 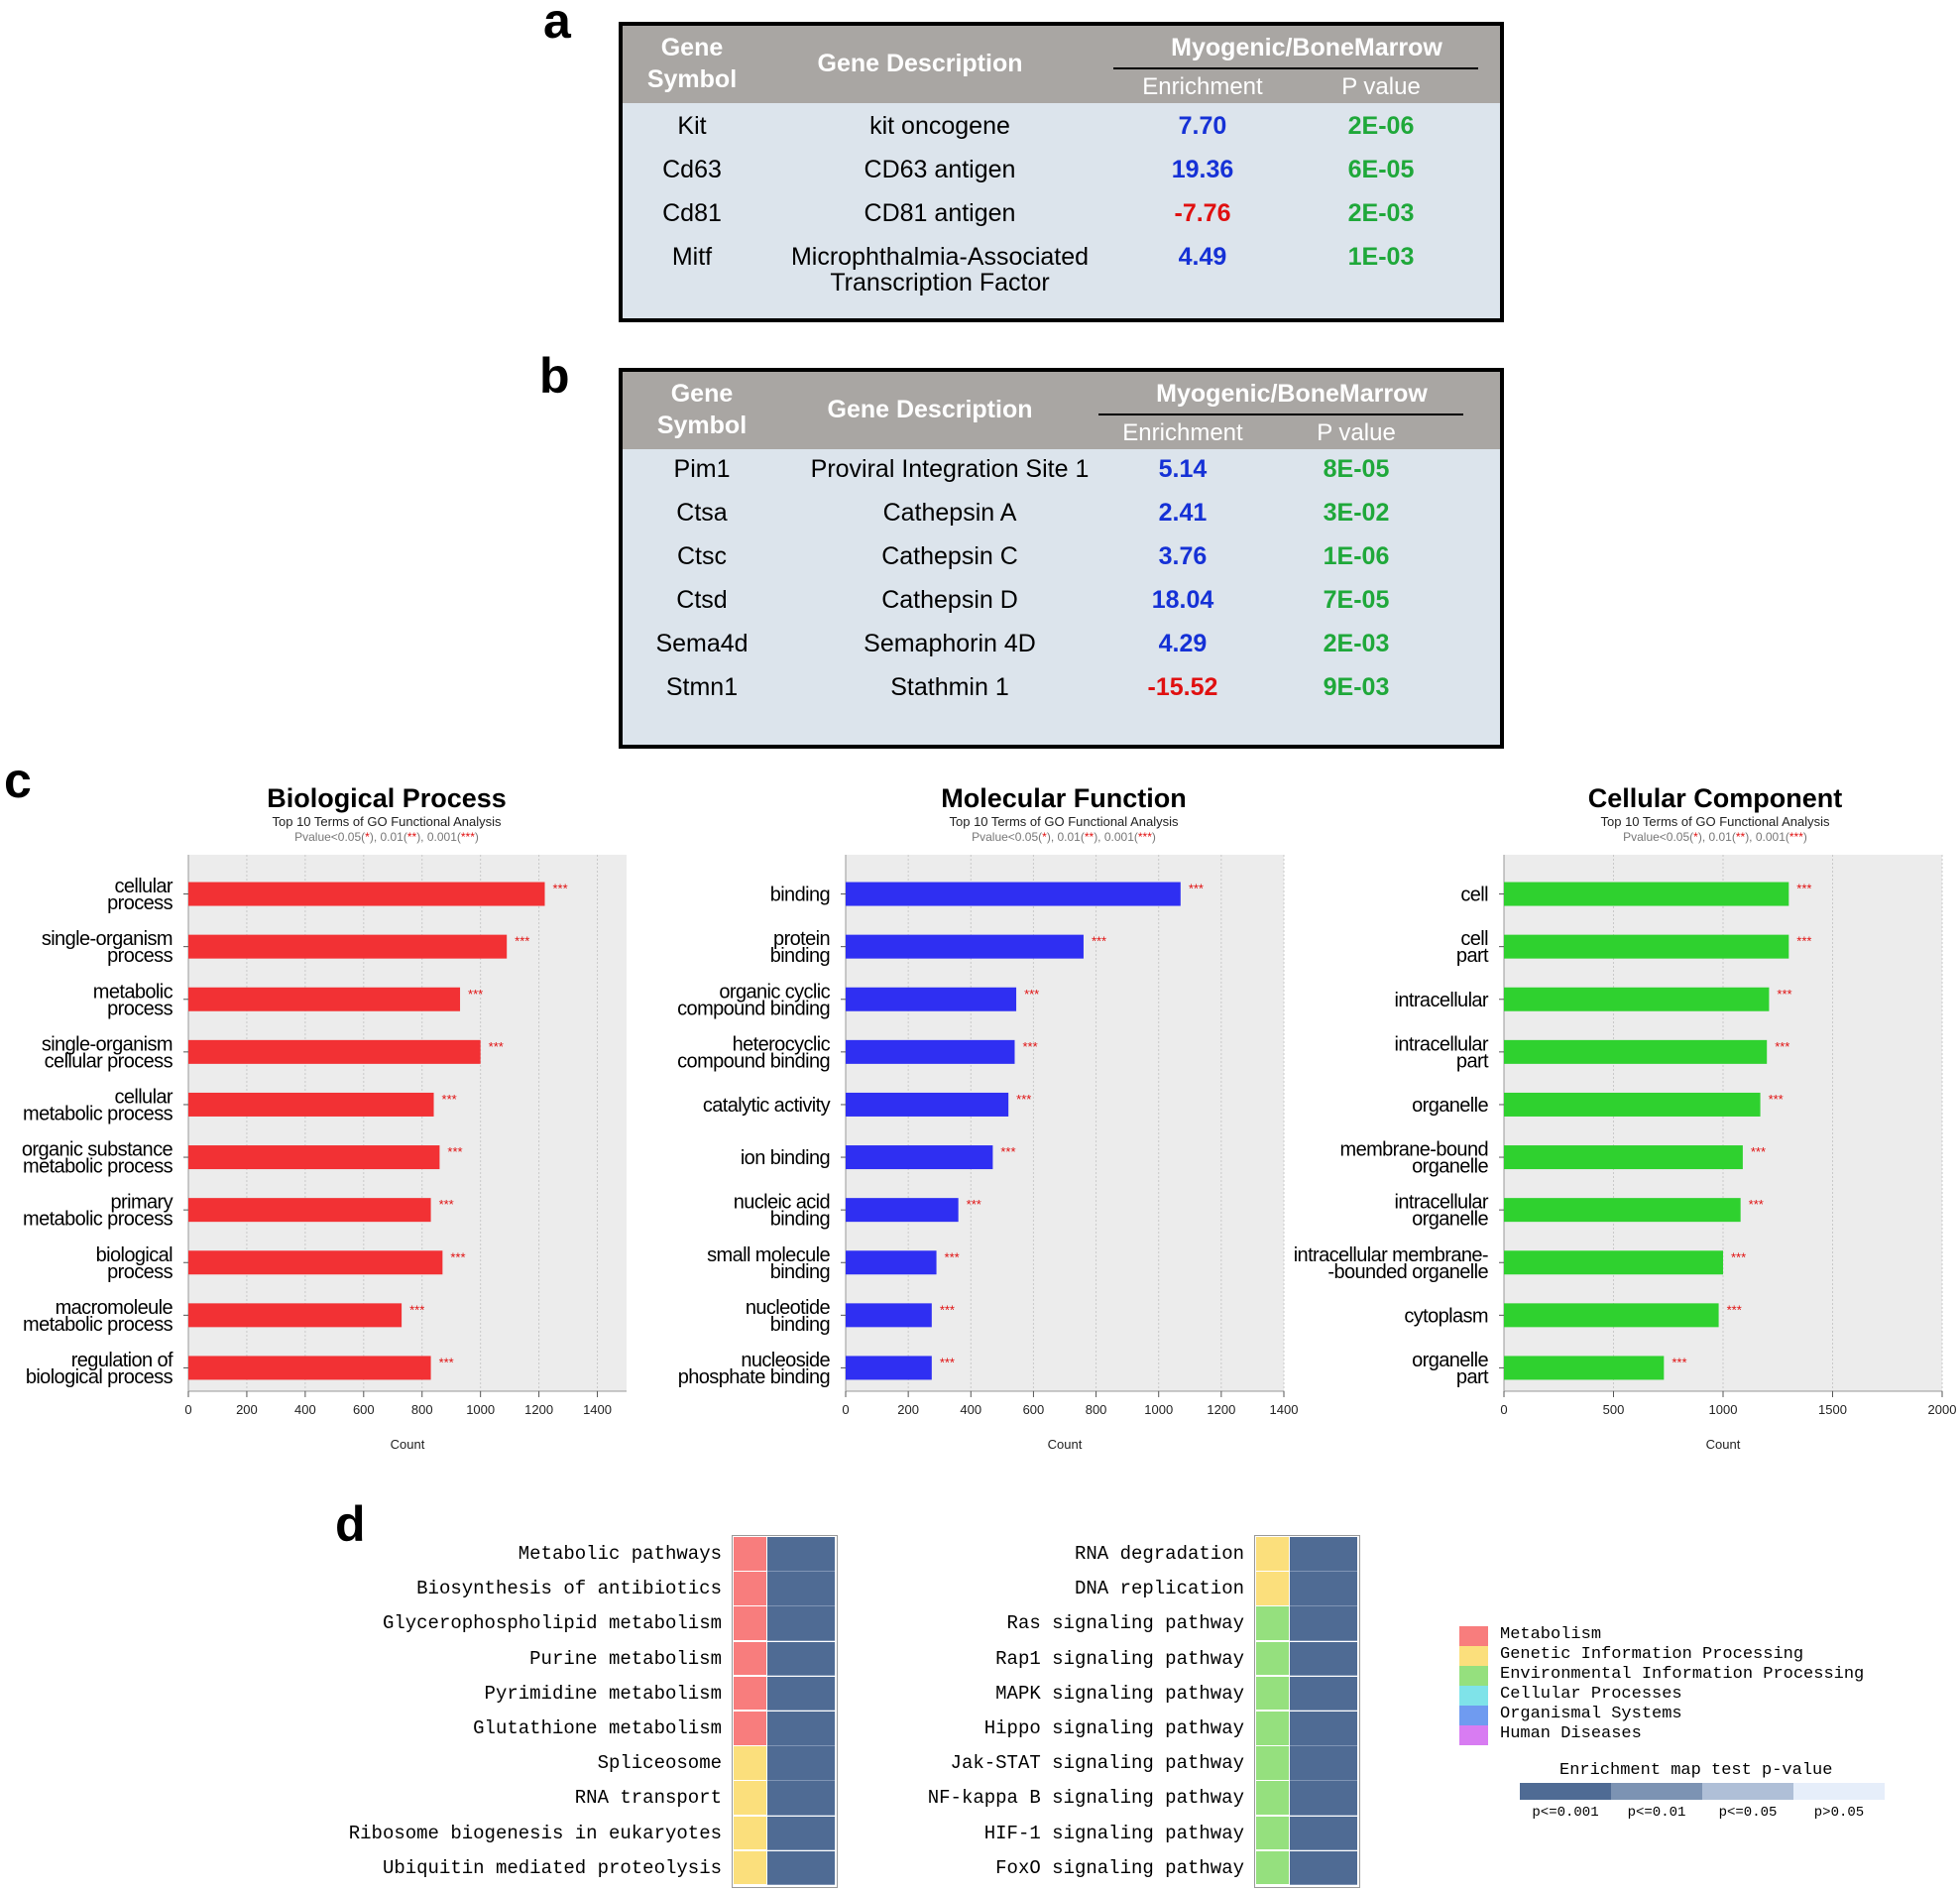 I want to click on x-tick-label: 1400, so click(x=1284, y=1409).